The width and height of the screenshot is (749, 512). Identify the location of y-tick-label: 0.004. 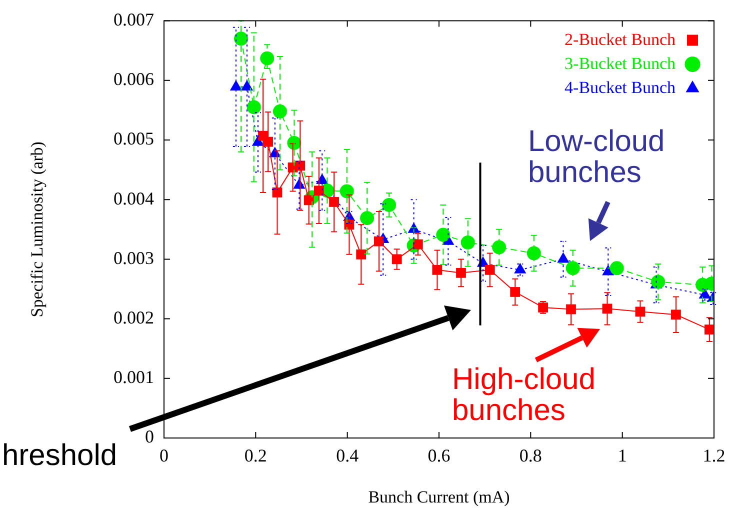
(134, 198).